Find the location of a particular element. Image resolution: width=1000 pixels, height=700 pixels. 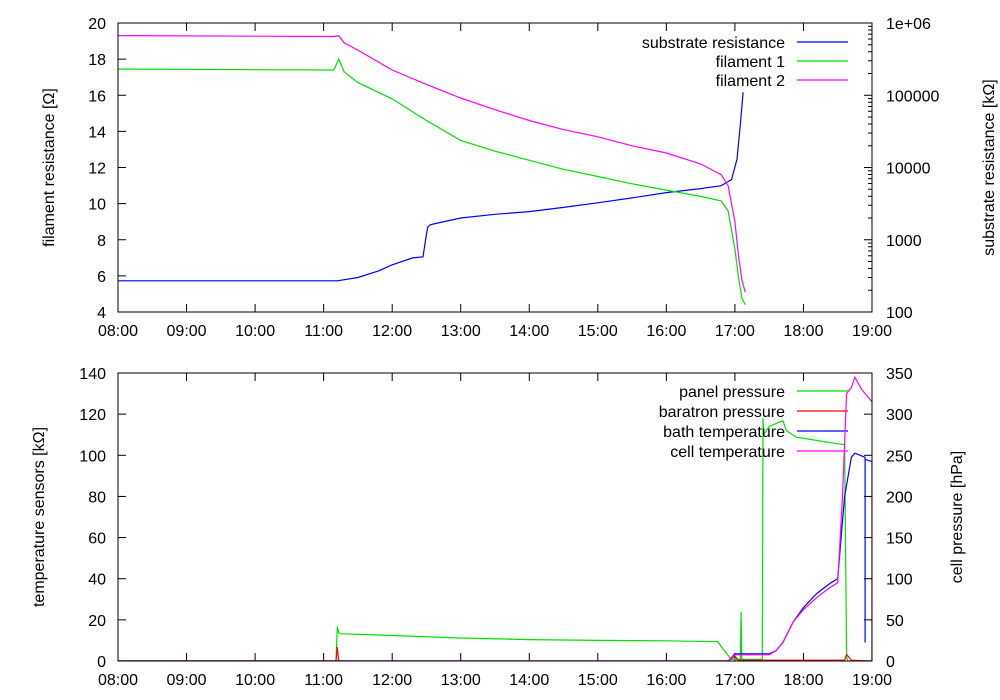

y-tick-label: 8 is located at coordinates (101, 241).